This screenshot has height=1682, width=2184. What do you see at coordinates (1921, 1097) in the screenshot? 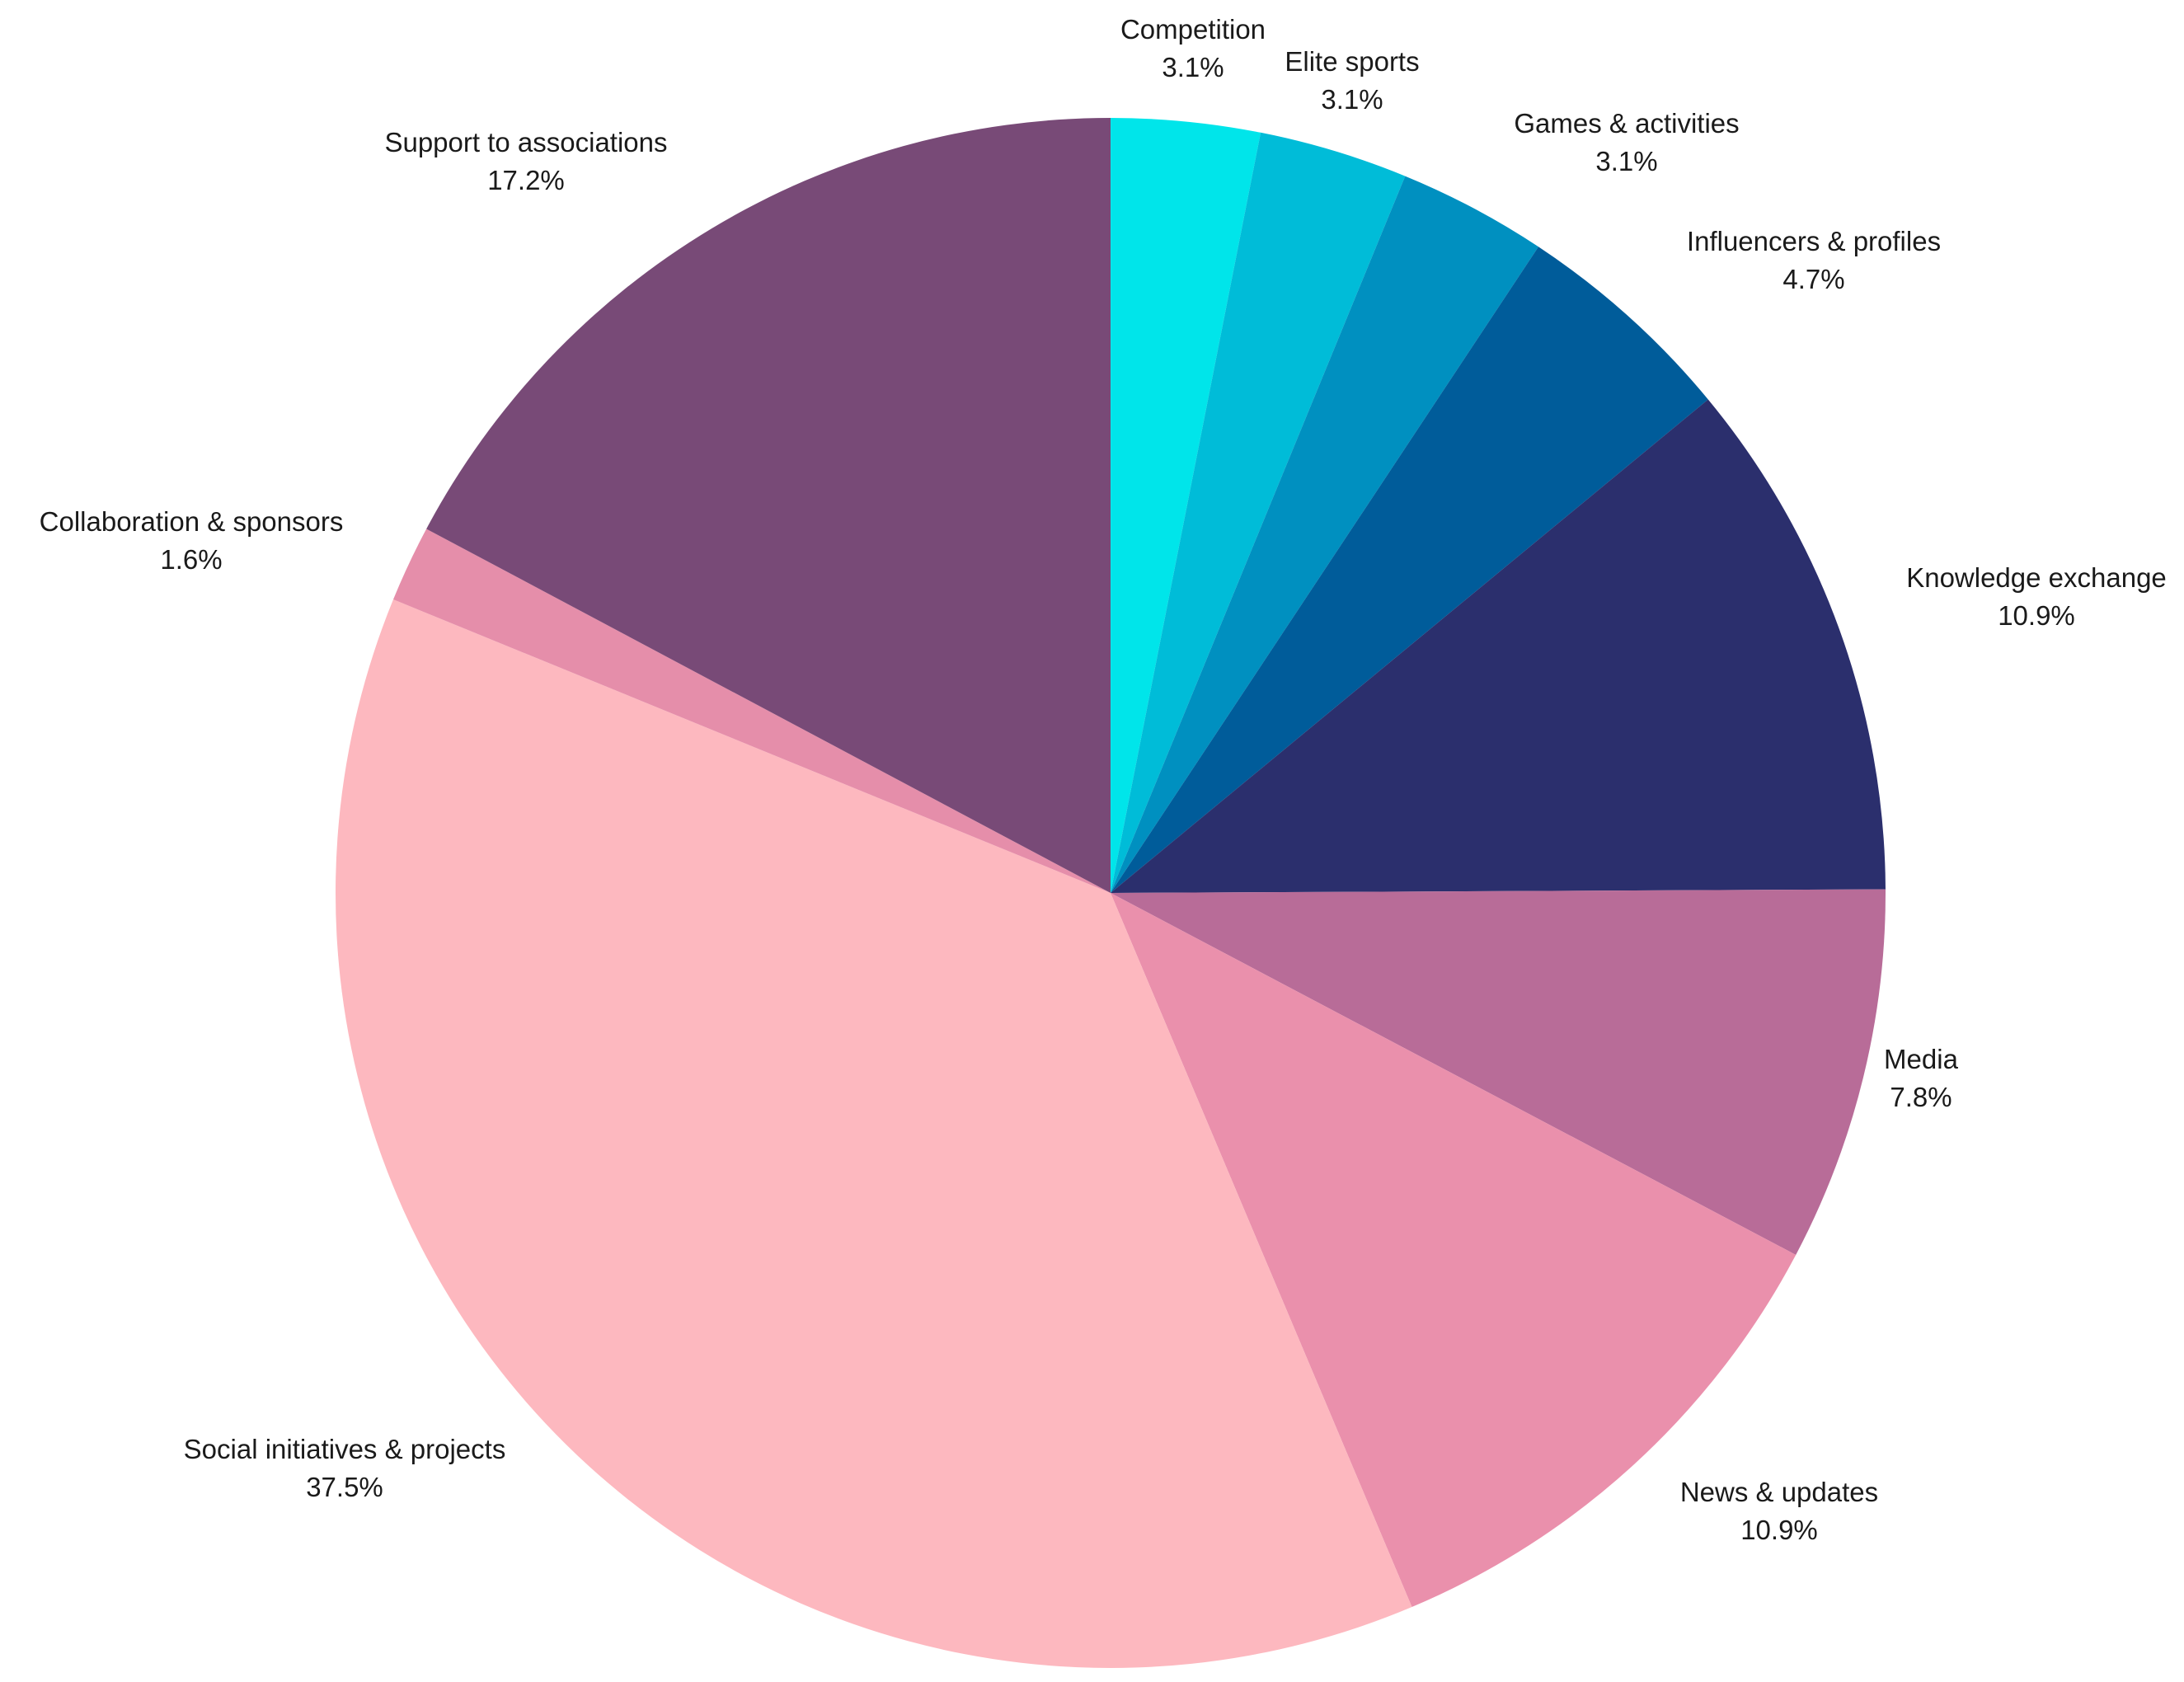
I see `slice-value-media: 7.8%` at bounding box center [1921, 1097].